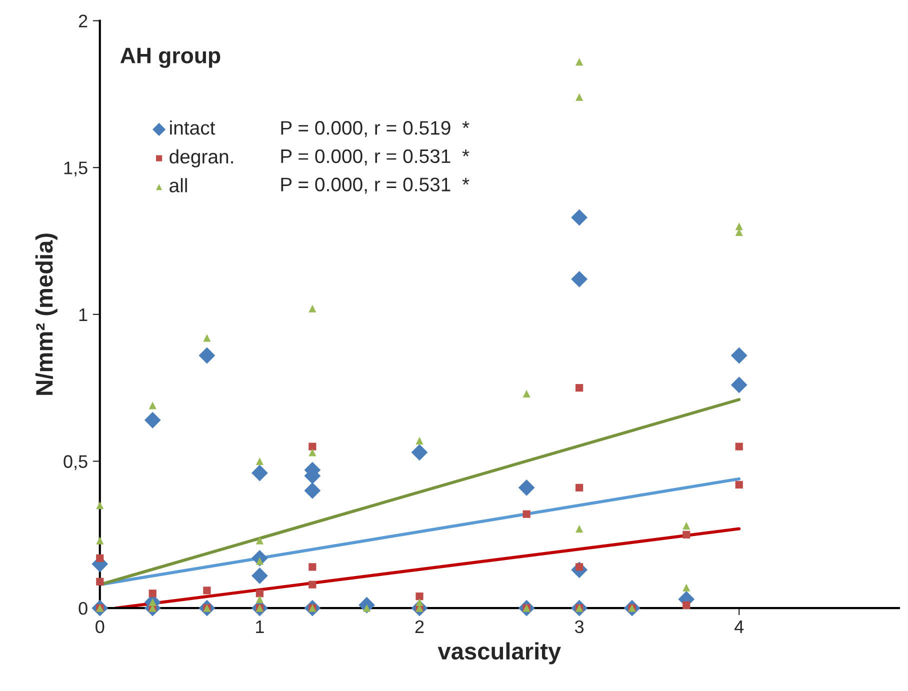 This screenshot has height=691, width=908. Describe the element at coordinates (499, 653) in the screenshot. I see `x-axis-title: vascularity` at that location.